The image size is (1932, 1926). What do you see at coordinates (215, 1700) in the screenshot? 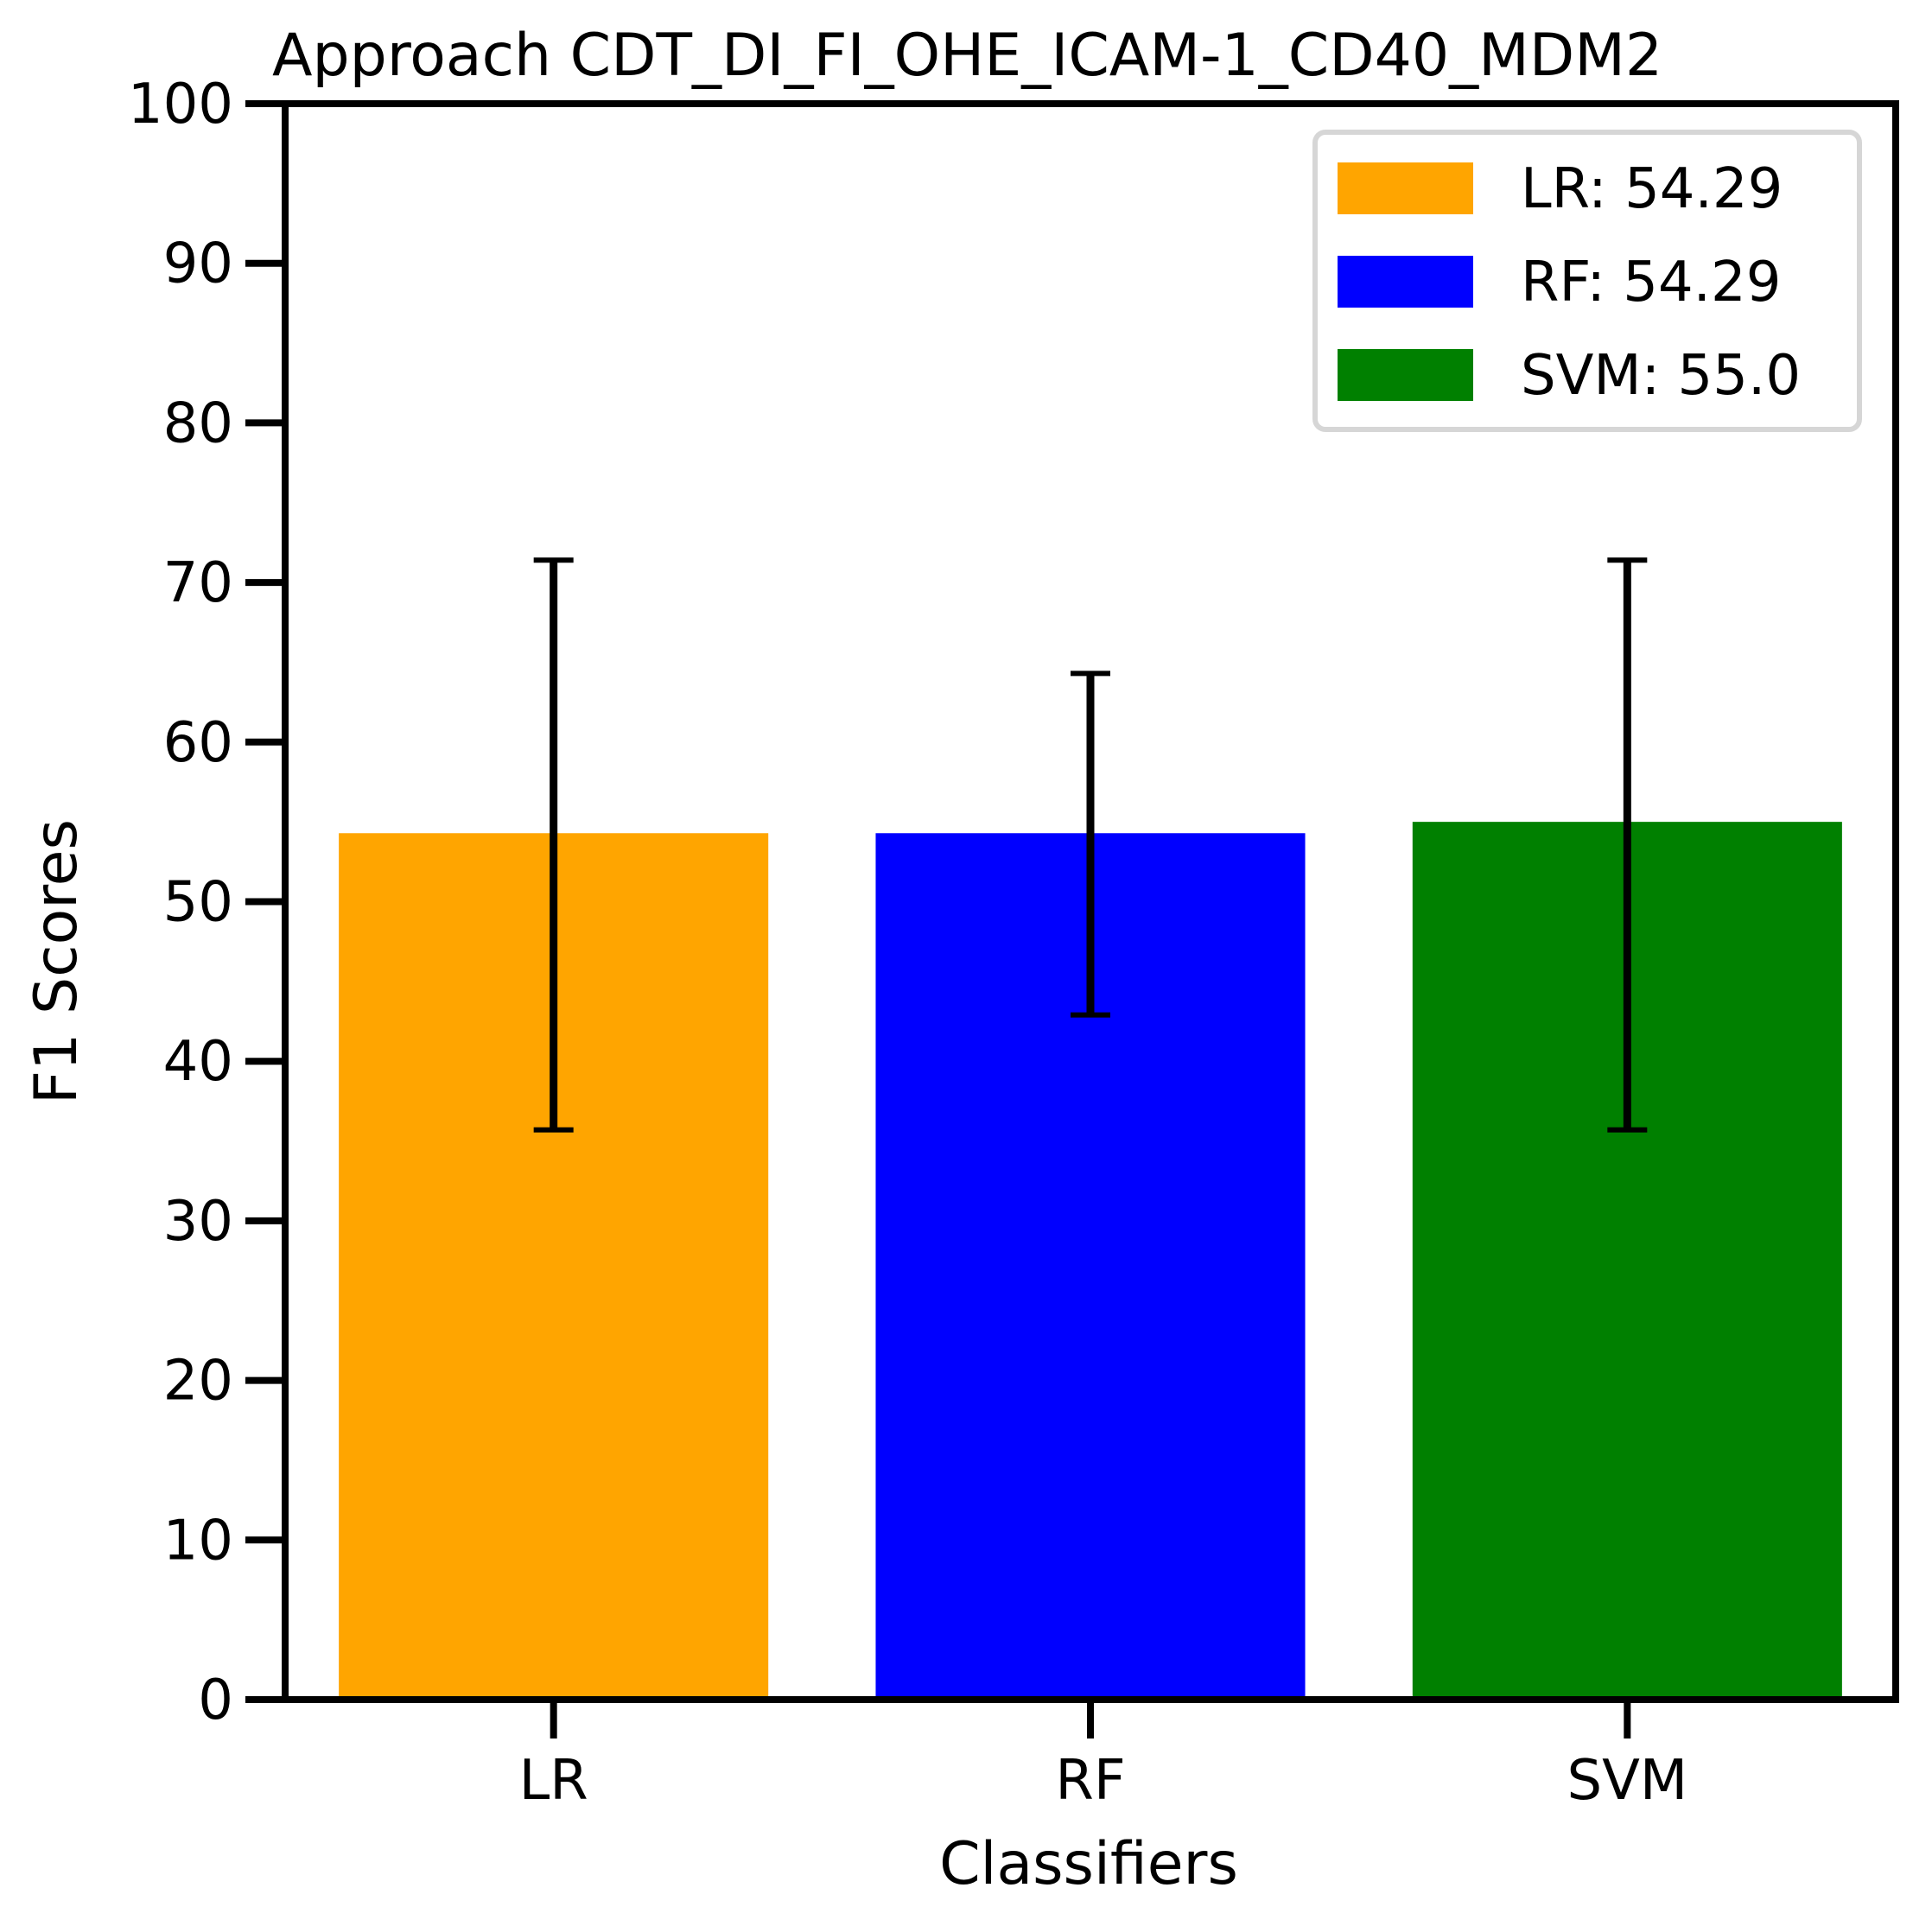
I see `y-tick-label-0: 0` at bounding box center [215, 1700].